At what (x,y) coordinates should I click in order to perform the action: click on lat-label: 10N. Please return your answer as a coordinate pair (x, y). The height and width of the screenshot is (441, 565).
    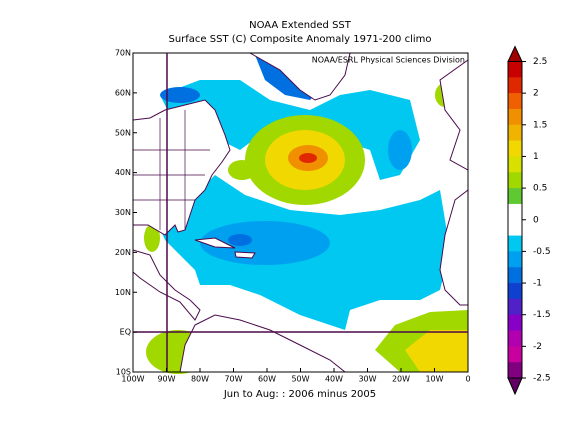
    Looking at the image, I should click on (123, 292).